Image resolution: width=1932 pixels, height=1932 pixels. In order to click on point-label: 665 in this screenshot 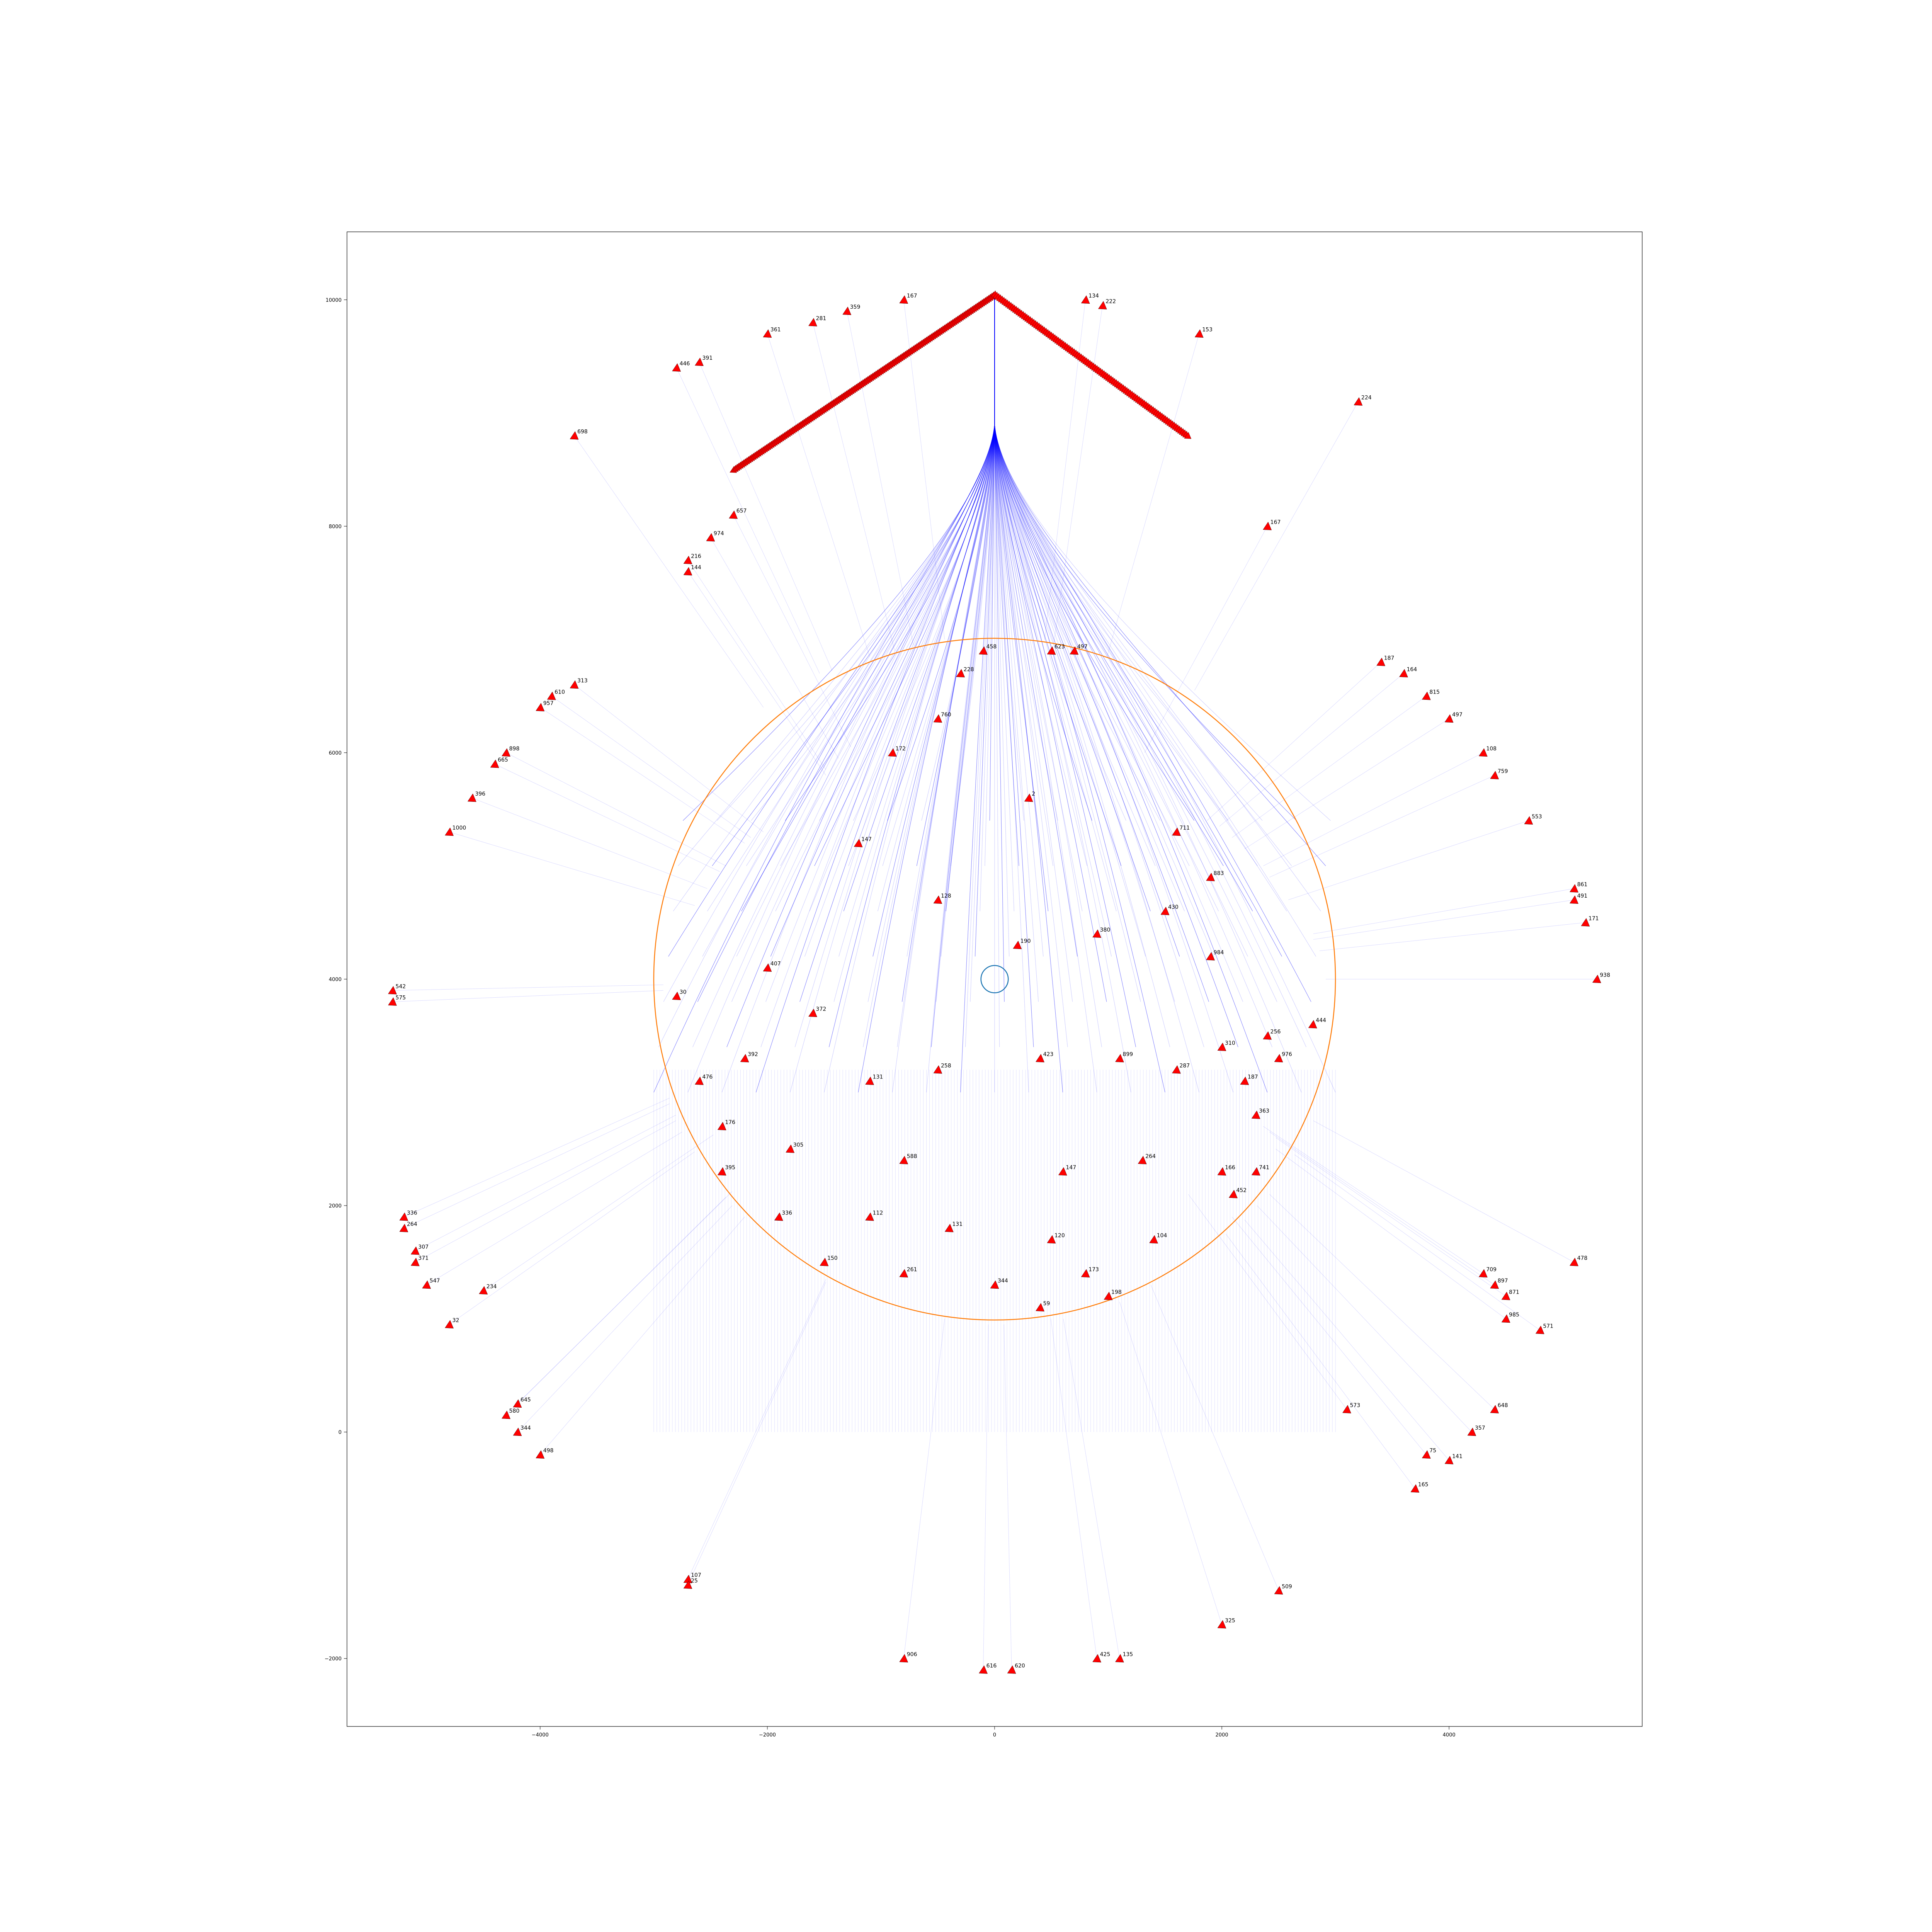, I will do `click(503, 760)`.